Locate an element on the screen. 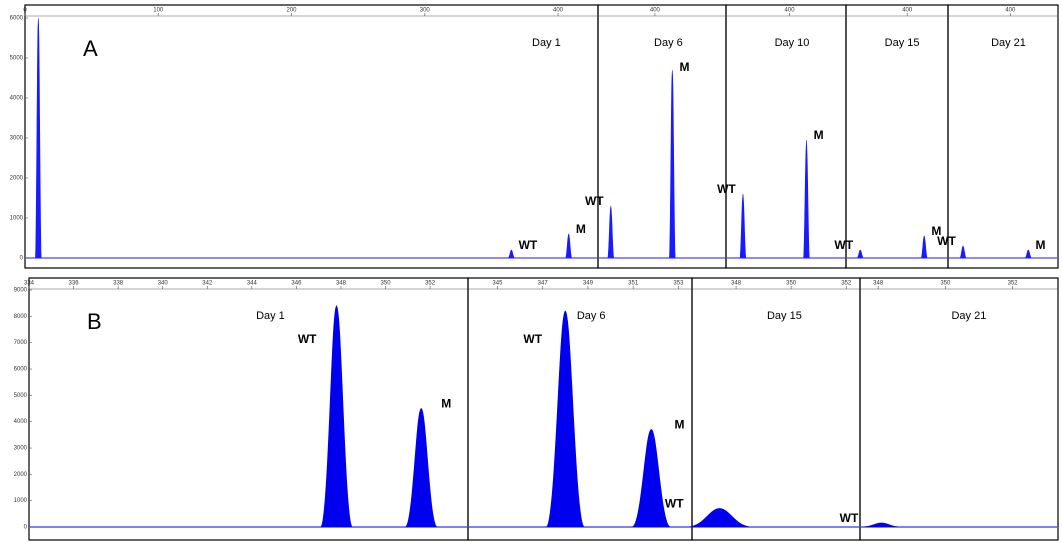 Image resolution: width=1062 pixels, height=543 pixels. x-tick-label: 336 is located at coordinates (74, 284).